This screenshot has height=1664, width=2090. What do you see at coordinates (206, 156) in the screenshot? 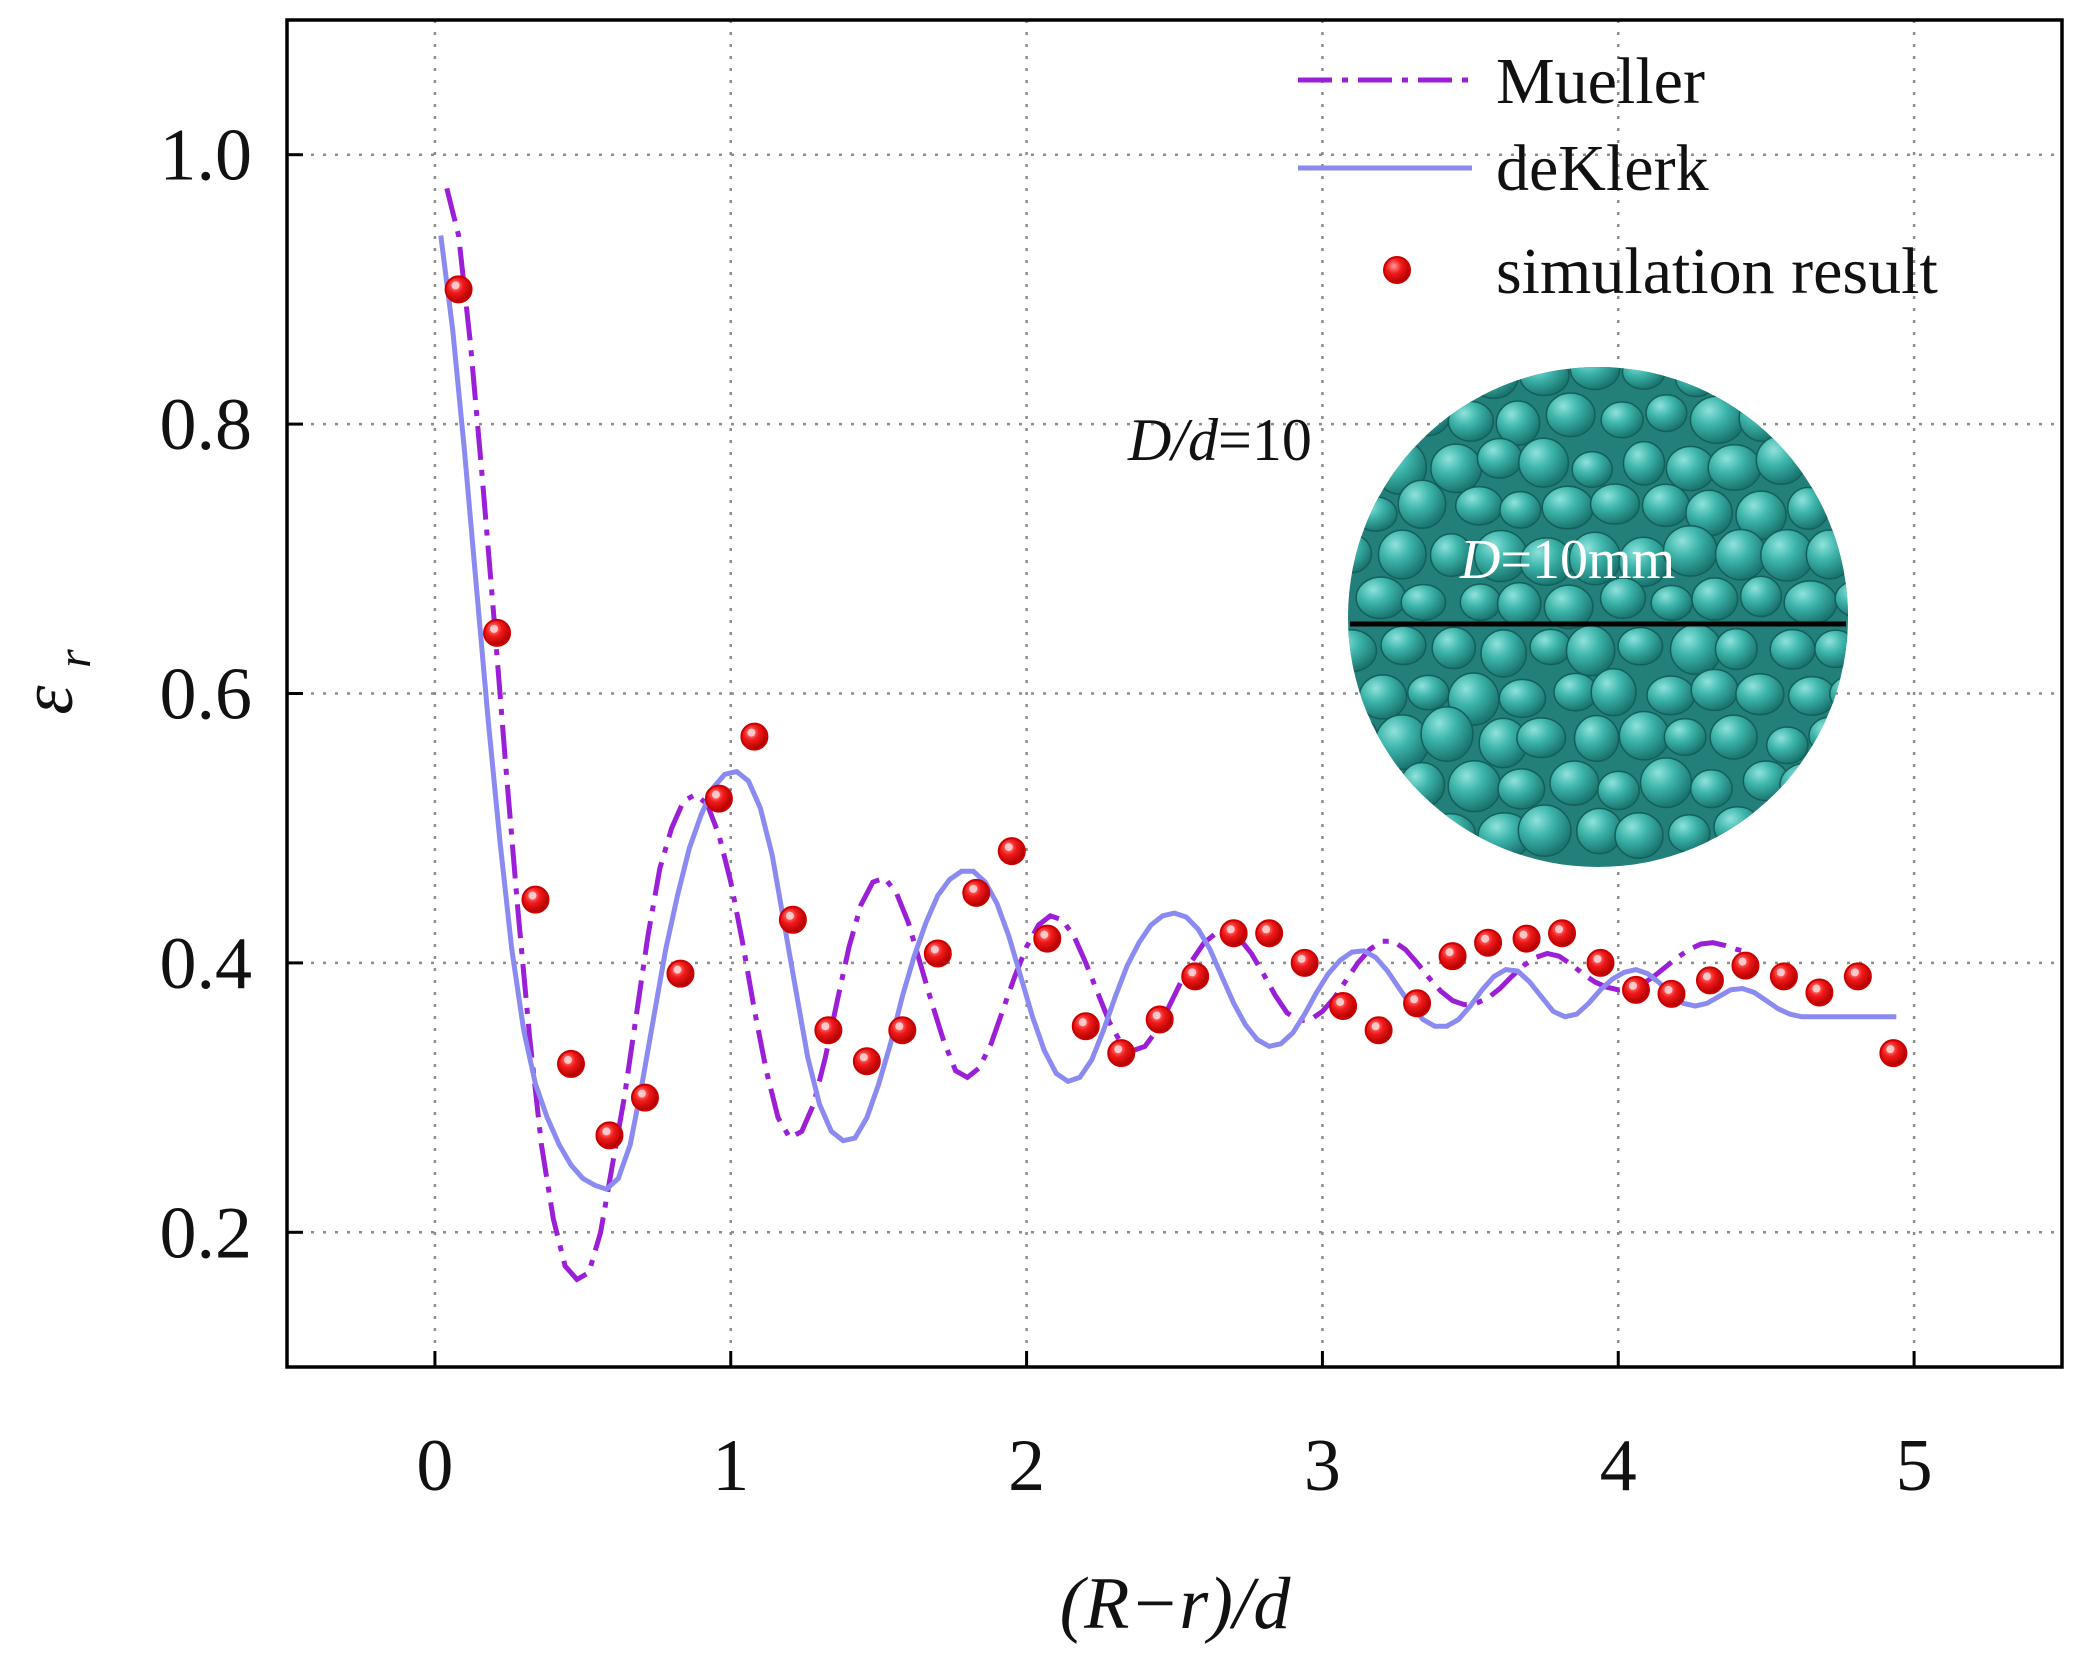
I see `y-tick-label: 1.0` at bounding box center [206, 156].